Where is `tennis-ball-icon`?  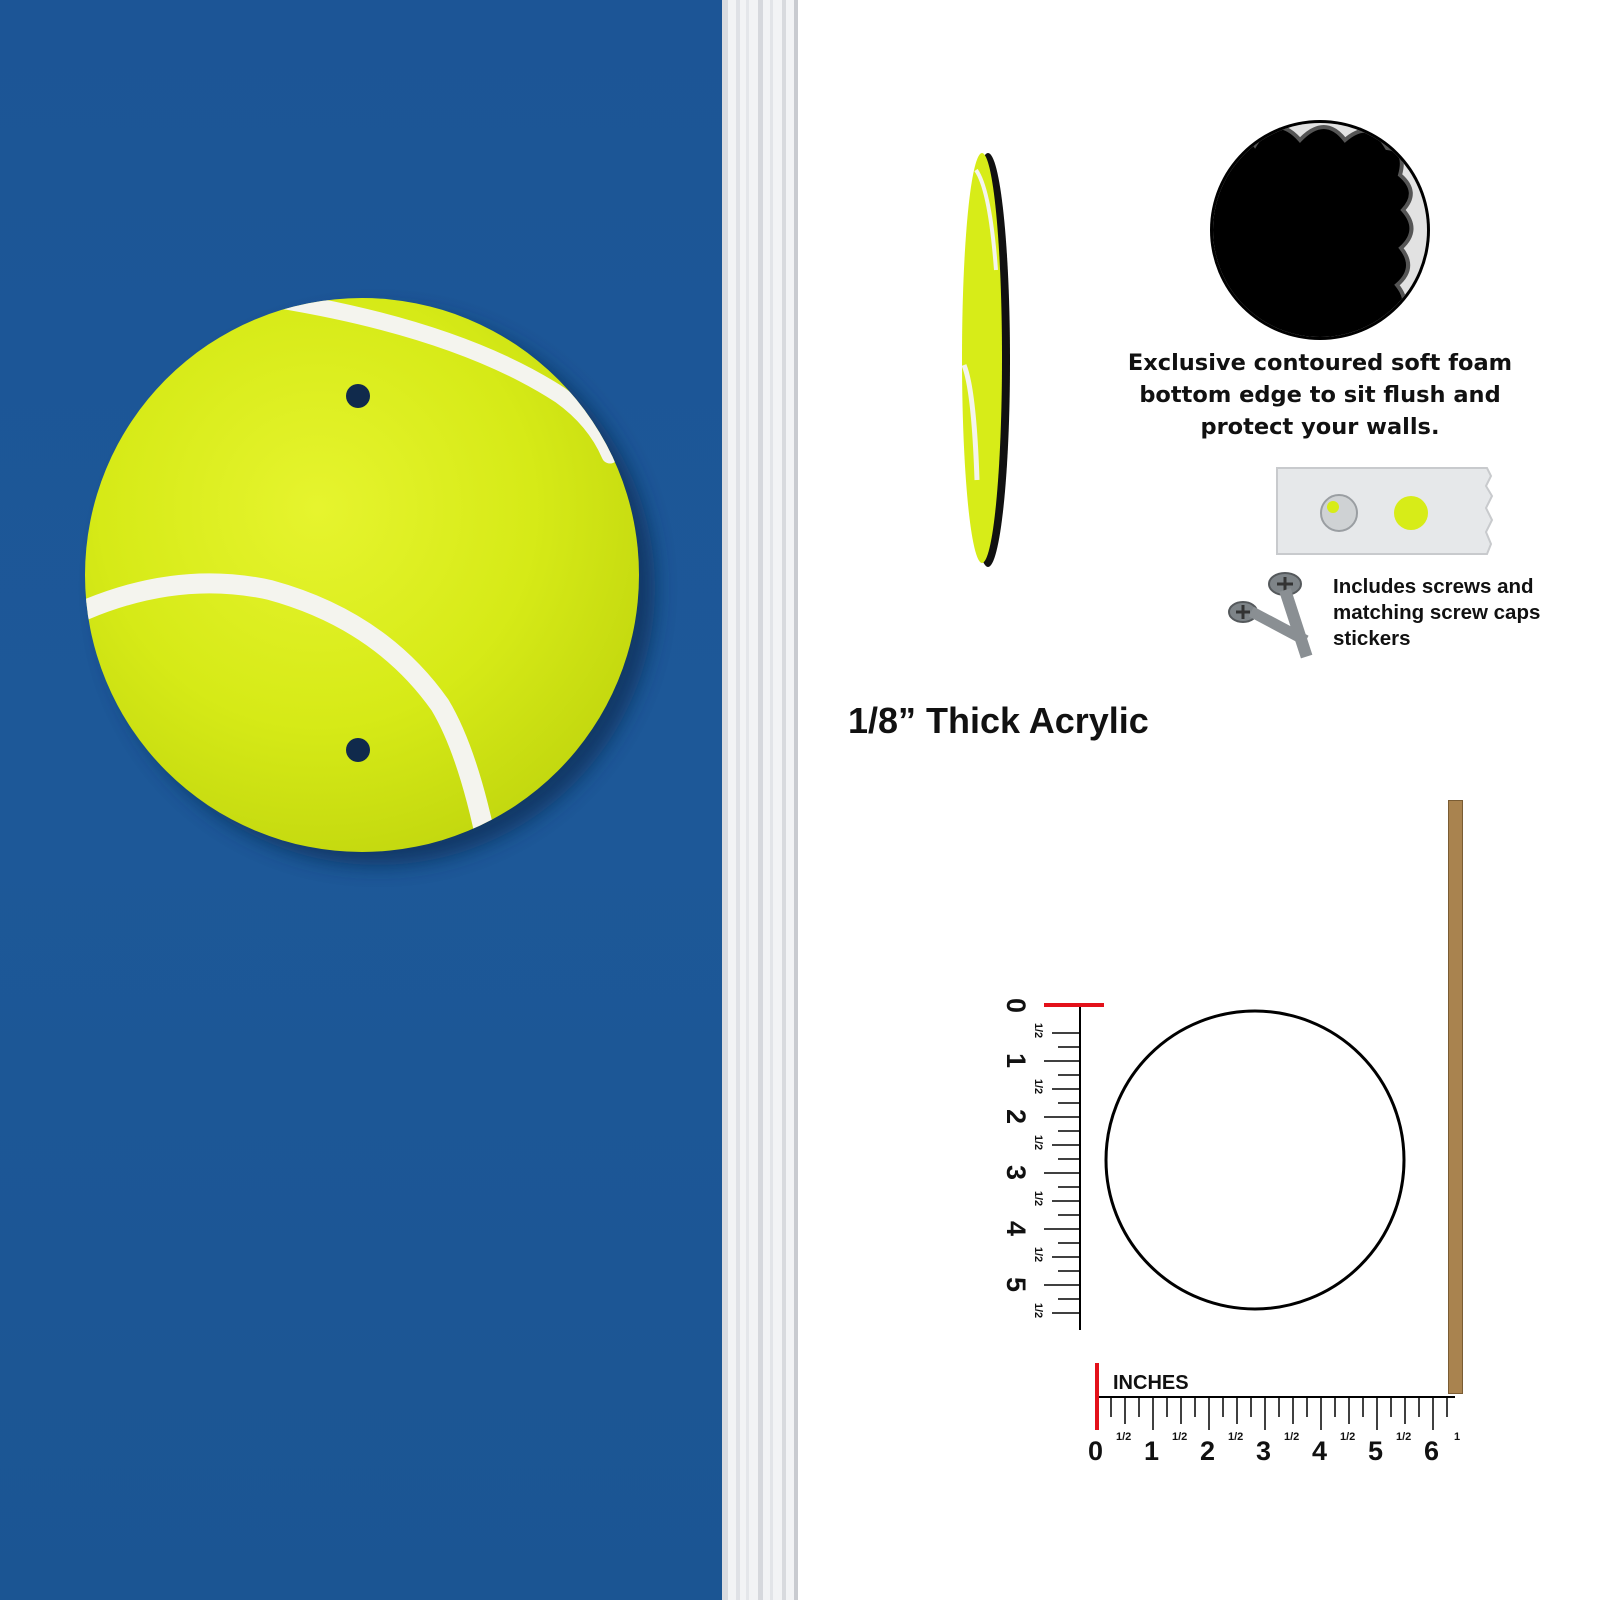
tennis-ball-icon is located at coordinates (362, 575).